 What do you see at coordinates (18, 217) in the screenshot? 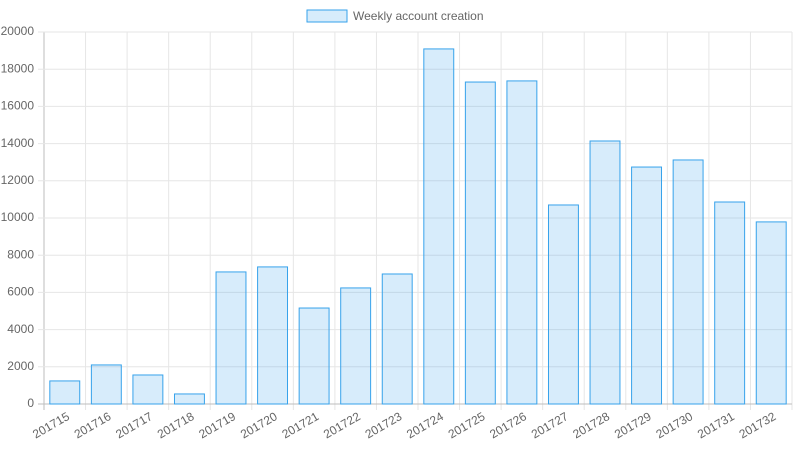
I see `y-tick-label: 10000` at bounding box center [18, 217].